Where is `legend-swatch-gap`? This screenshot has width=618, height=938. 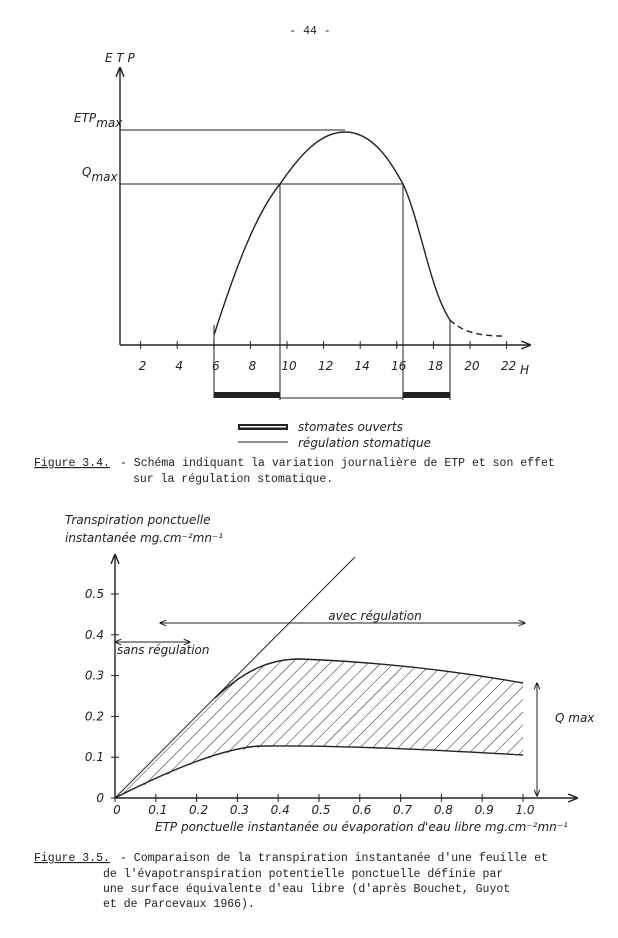 legend-swatch-gap is located at coordinates (263, 427).